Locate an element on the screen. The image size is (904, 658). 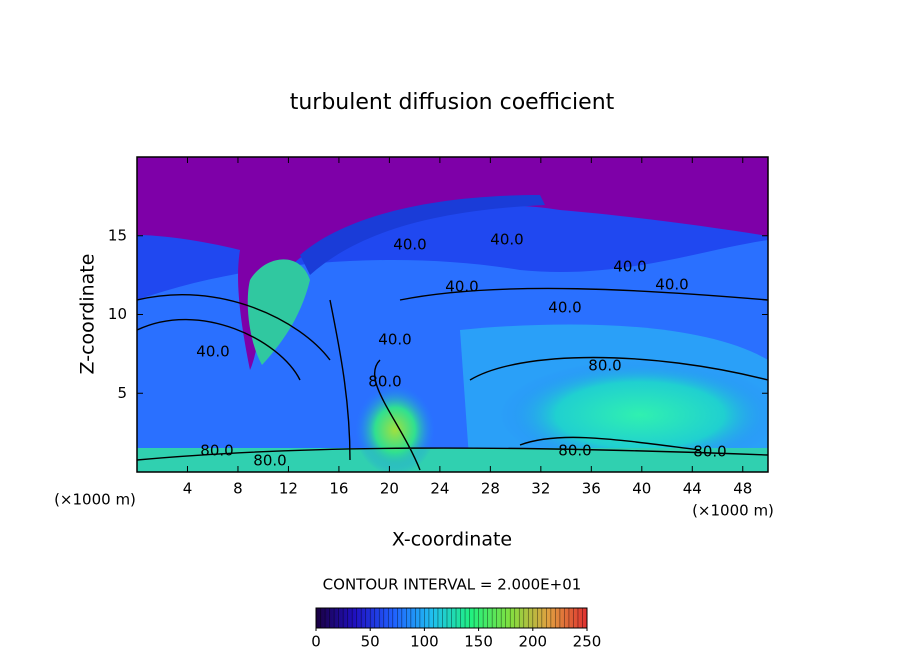
x-tick-label: 48 is located at coordinates (742, 489).